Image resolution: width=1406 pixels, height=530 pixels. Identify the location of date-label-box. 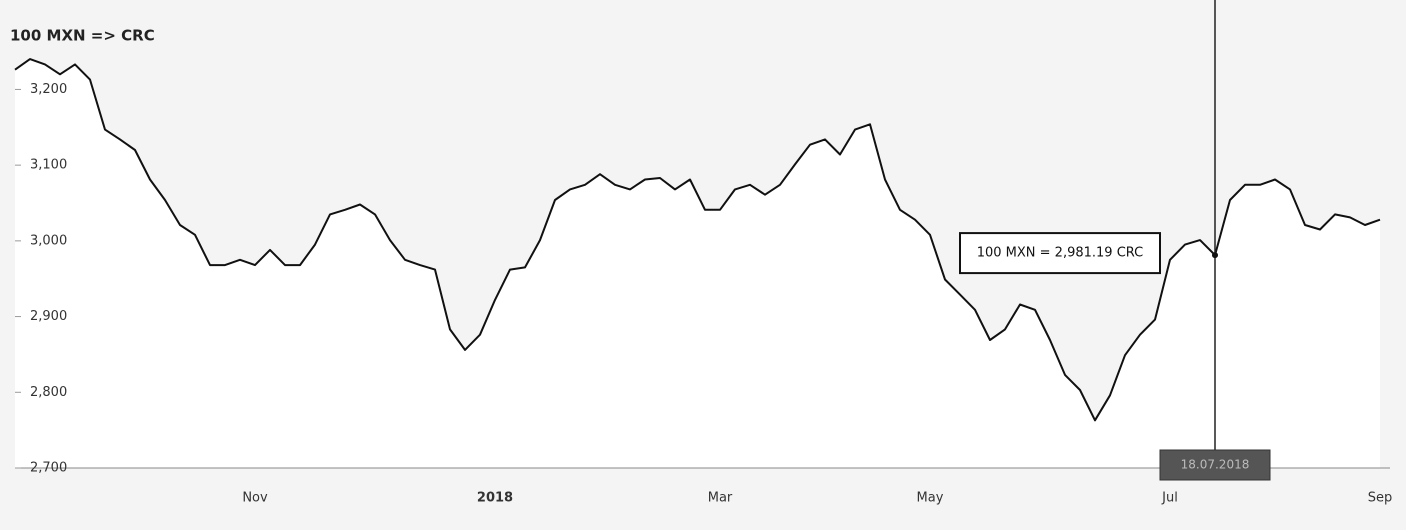
(1215, 465).